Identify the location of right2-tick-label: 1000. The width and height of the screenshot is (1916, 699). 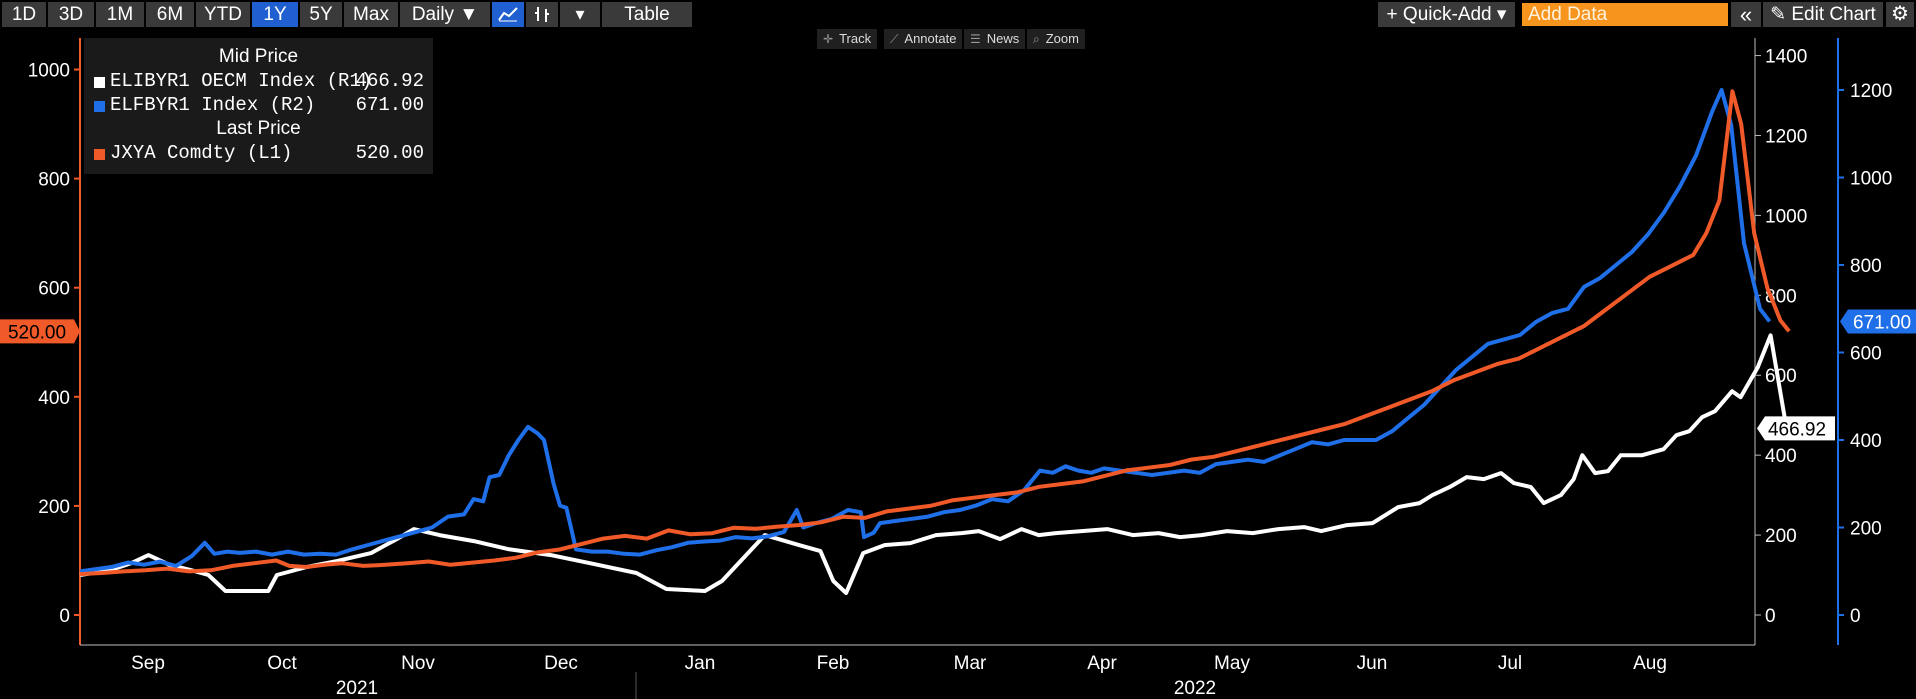
(1871, 179).